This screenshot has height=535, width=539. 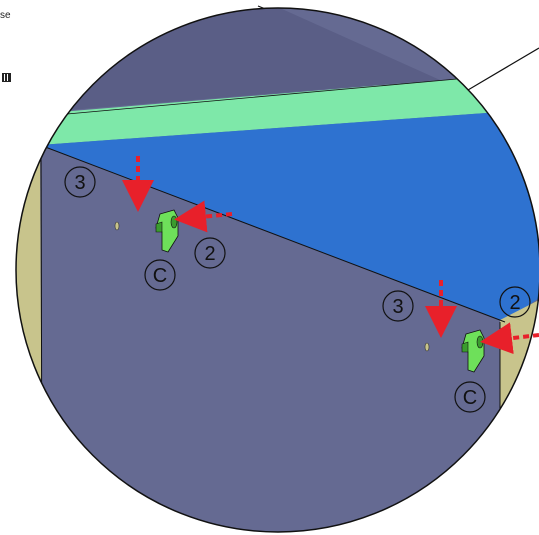 What do you see at coordinates (242, 99) in the screenshot?
I see `strip-edge-line` at bounding box center [242, 99].